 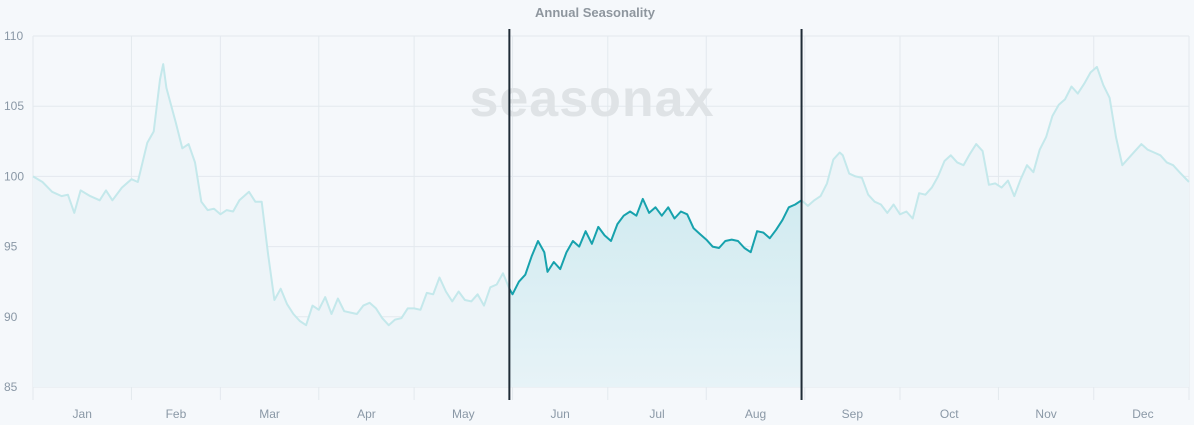 What do you see at coordinates (995, 142) in the screenshot?
I see `series-line-after` at bounding box center [995, 142].